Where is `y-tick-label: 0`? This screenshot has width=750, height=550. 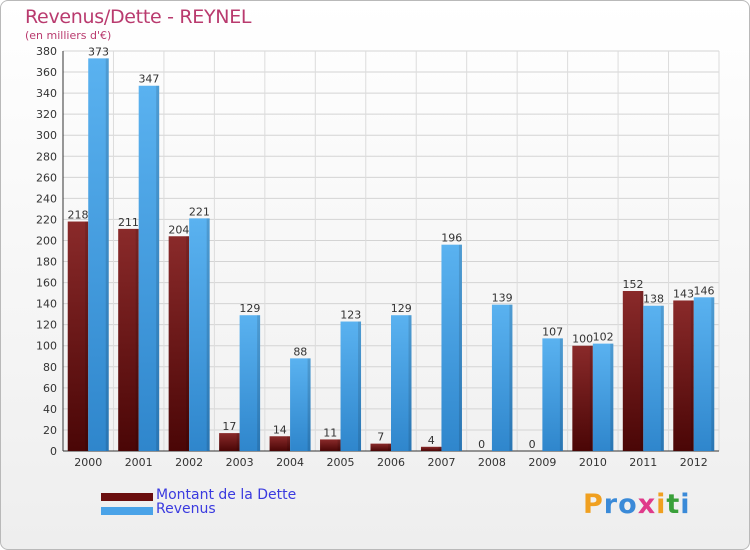 y-tick-label: 0 is located at coordinates (53, 451).